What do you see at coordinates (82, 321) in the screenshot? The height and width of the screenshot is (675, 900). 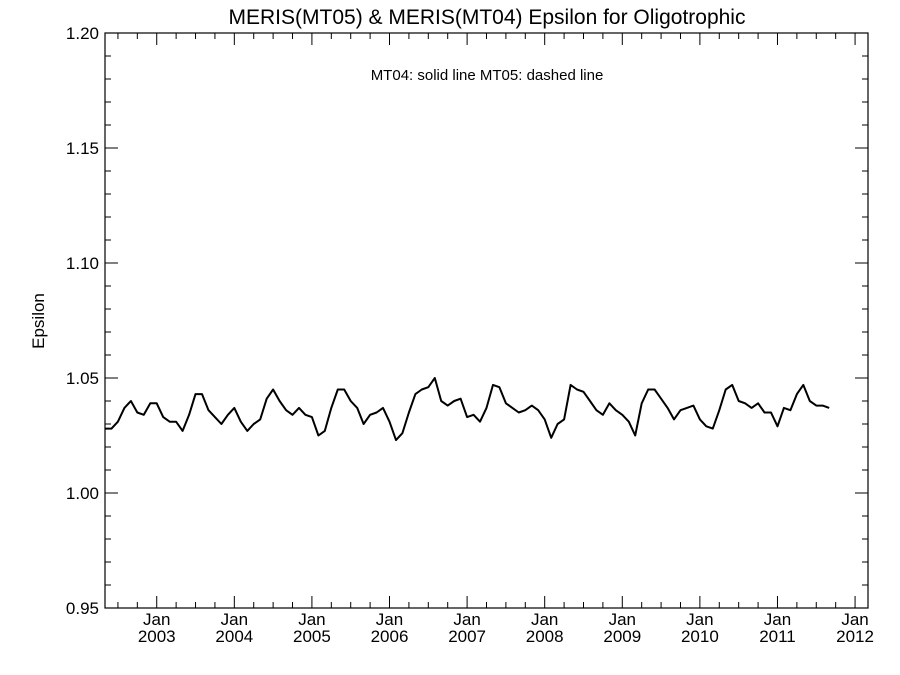 I see `y-tick-labels: 0.95 1.00 1.05 1.10 1.15 1.20` at bounding box center [82, 321].